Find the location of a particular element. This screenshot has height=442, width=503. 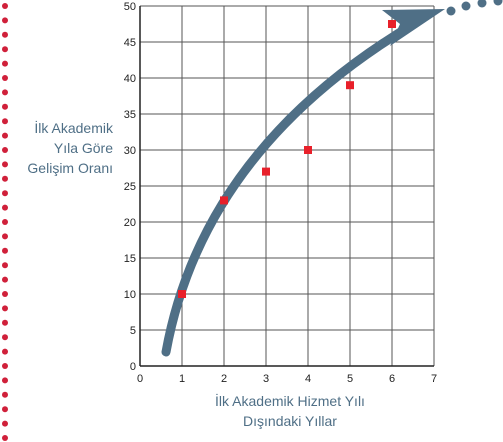

y-tick-label: 40 is located at coordinates (130, 79).